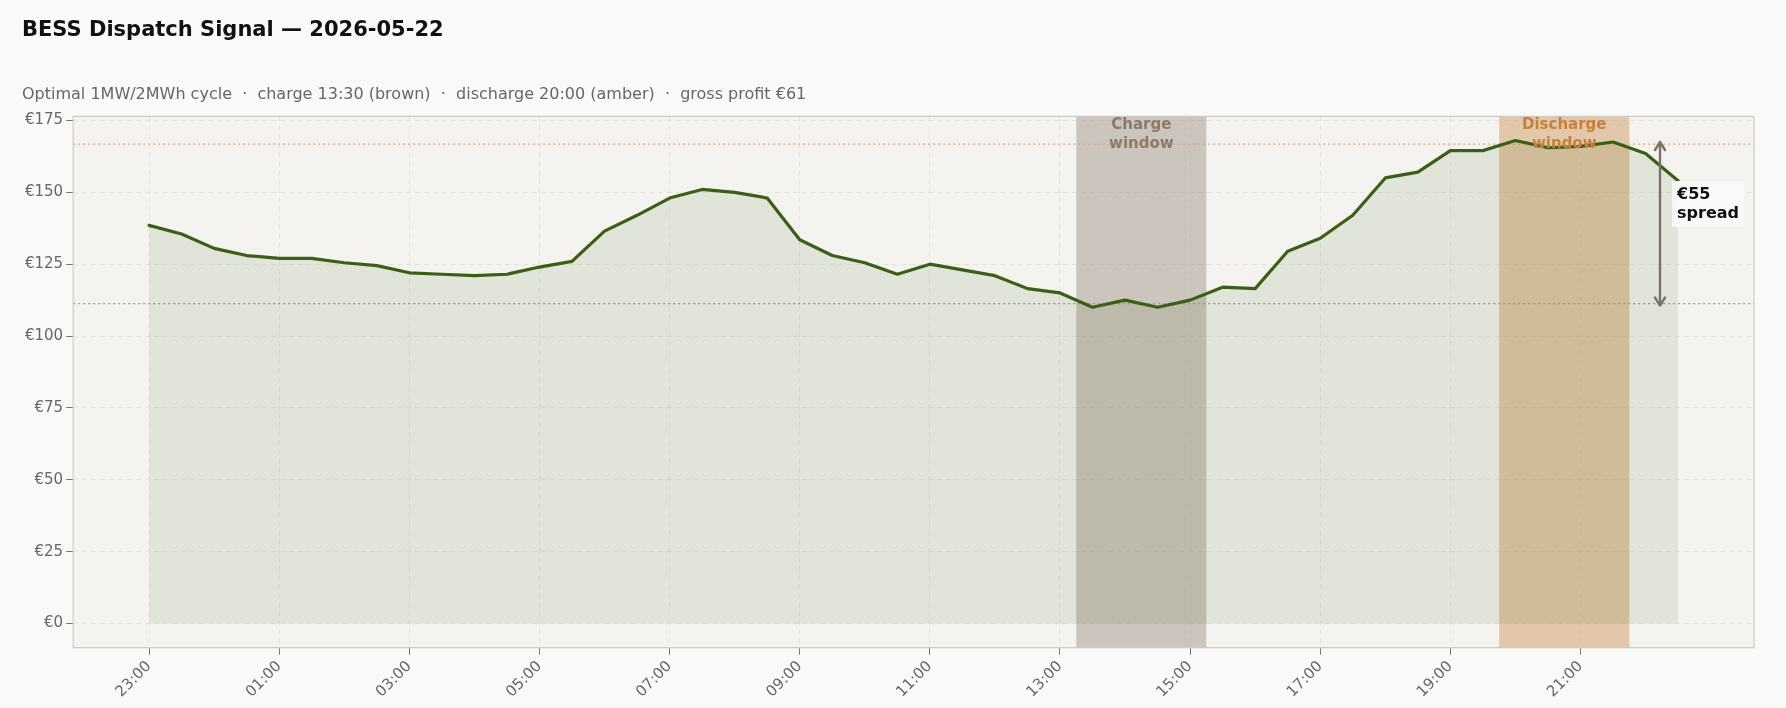 This screenshot has height=708, width=1786. I want to click on band-label: Charge window, so click(1141, 133).